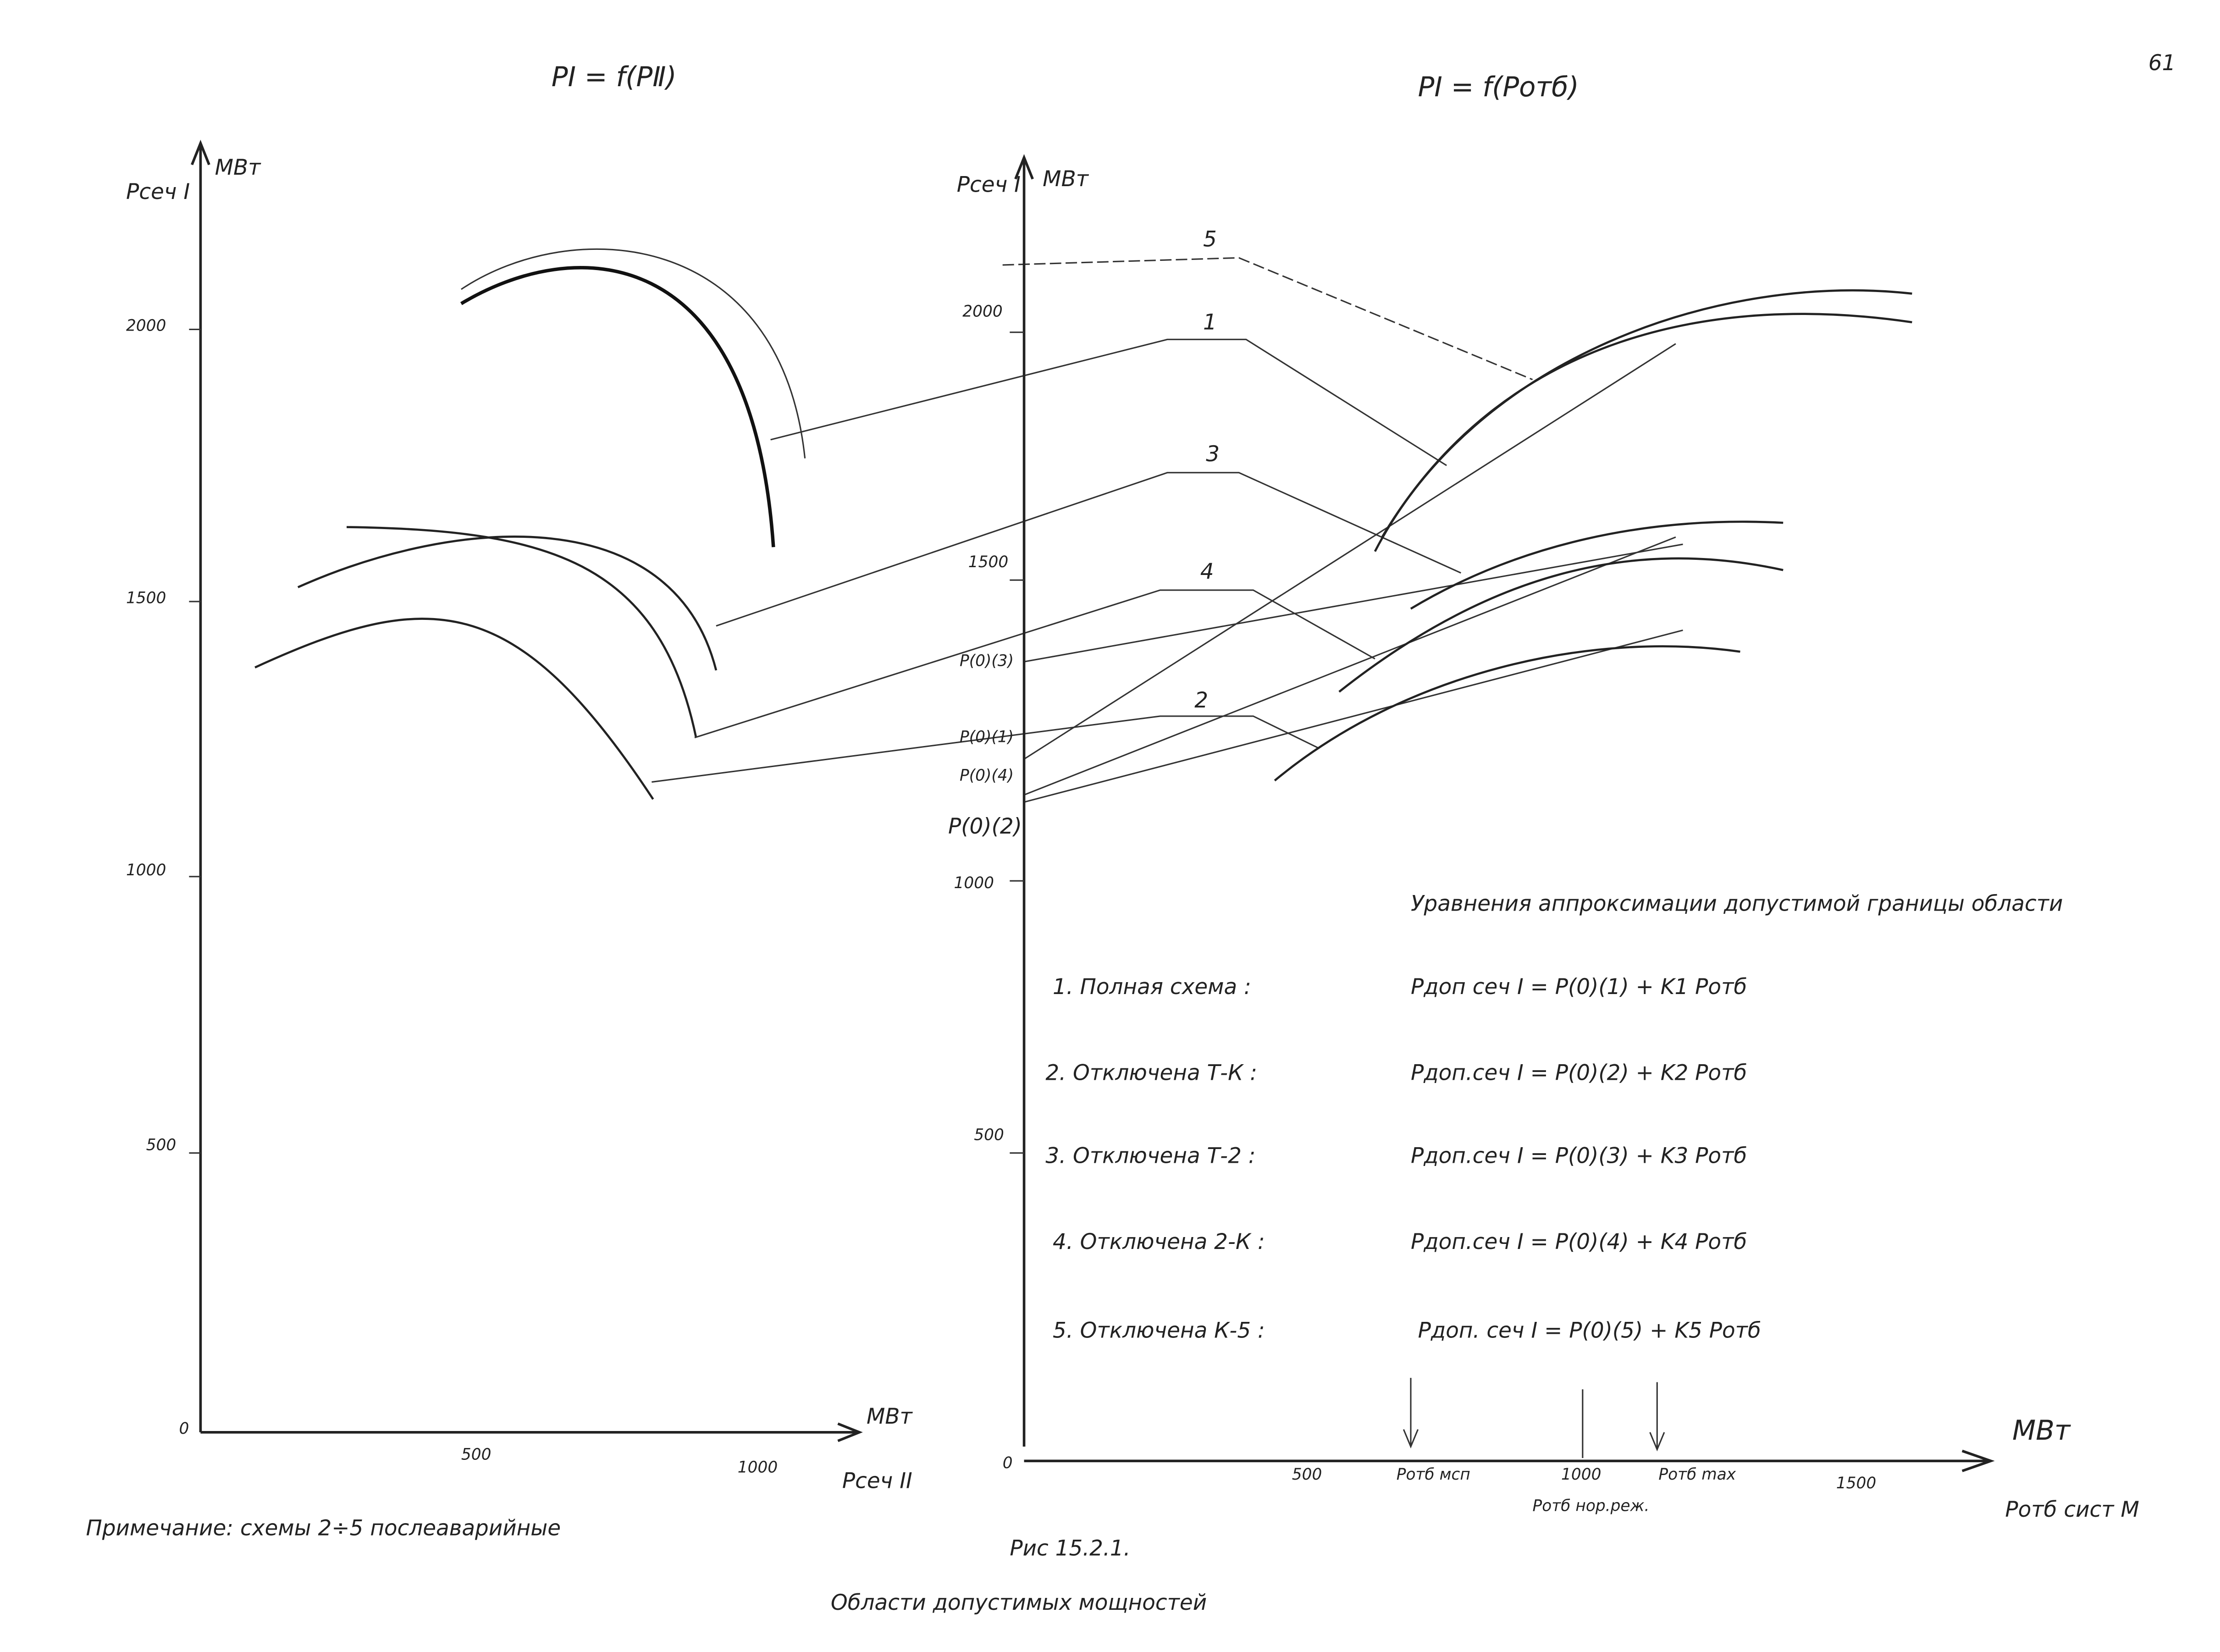 The image size is (2220, 1652). I want to click on intercept-label: P(0)(1), so click(987, 737).